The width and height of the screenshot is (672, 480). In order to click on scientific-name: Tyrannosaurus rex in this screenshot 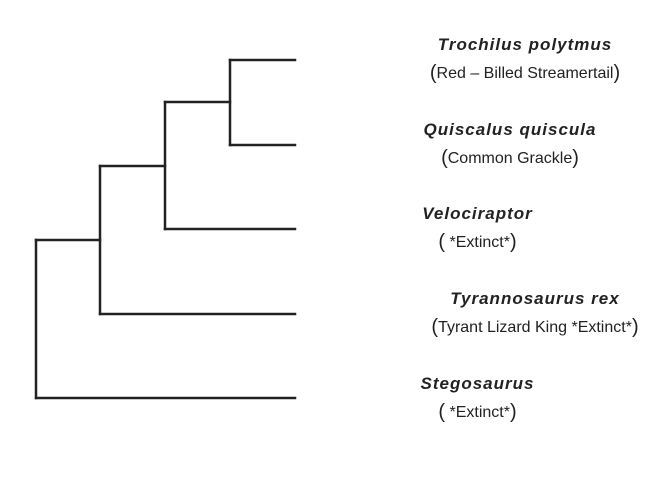, I will do `click(535, 298)`.